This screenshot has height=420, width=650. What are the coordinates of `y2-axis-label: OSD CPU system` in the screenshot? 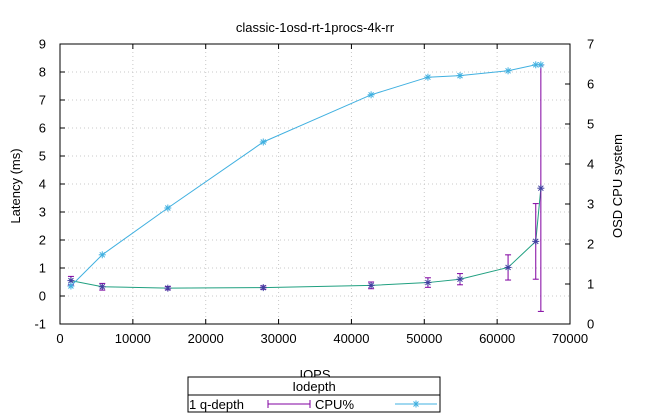 It's located at (617, 186).